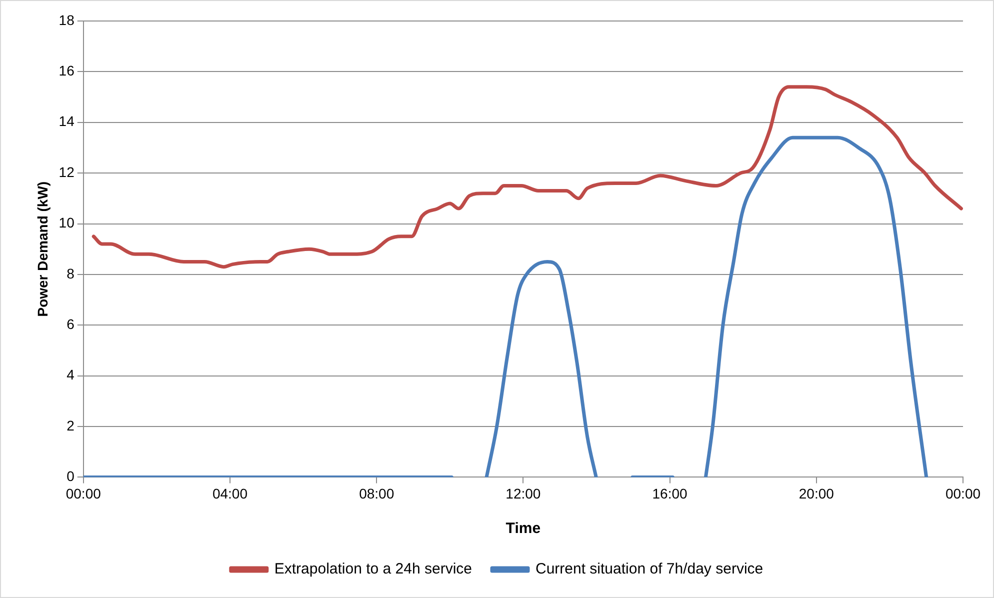  I want to click on y-tick-label: 12, so click(66, 172).